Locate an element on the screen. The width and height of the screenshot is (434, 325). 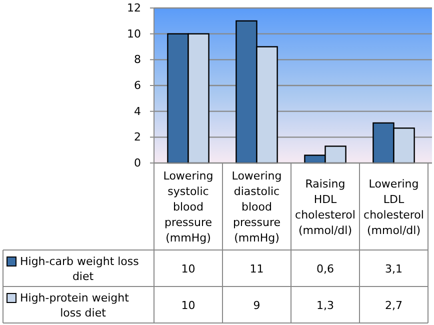
y-tick-label: 4 is located at coordinates (137, 111).